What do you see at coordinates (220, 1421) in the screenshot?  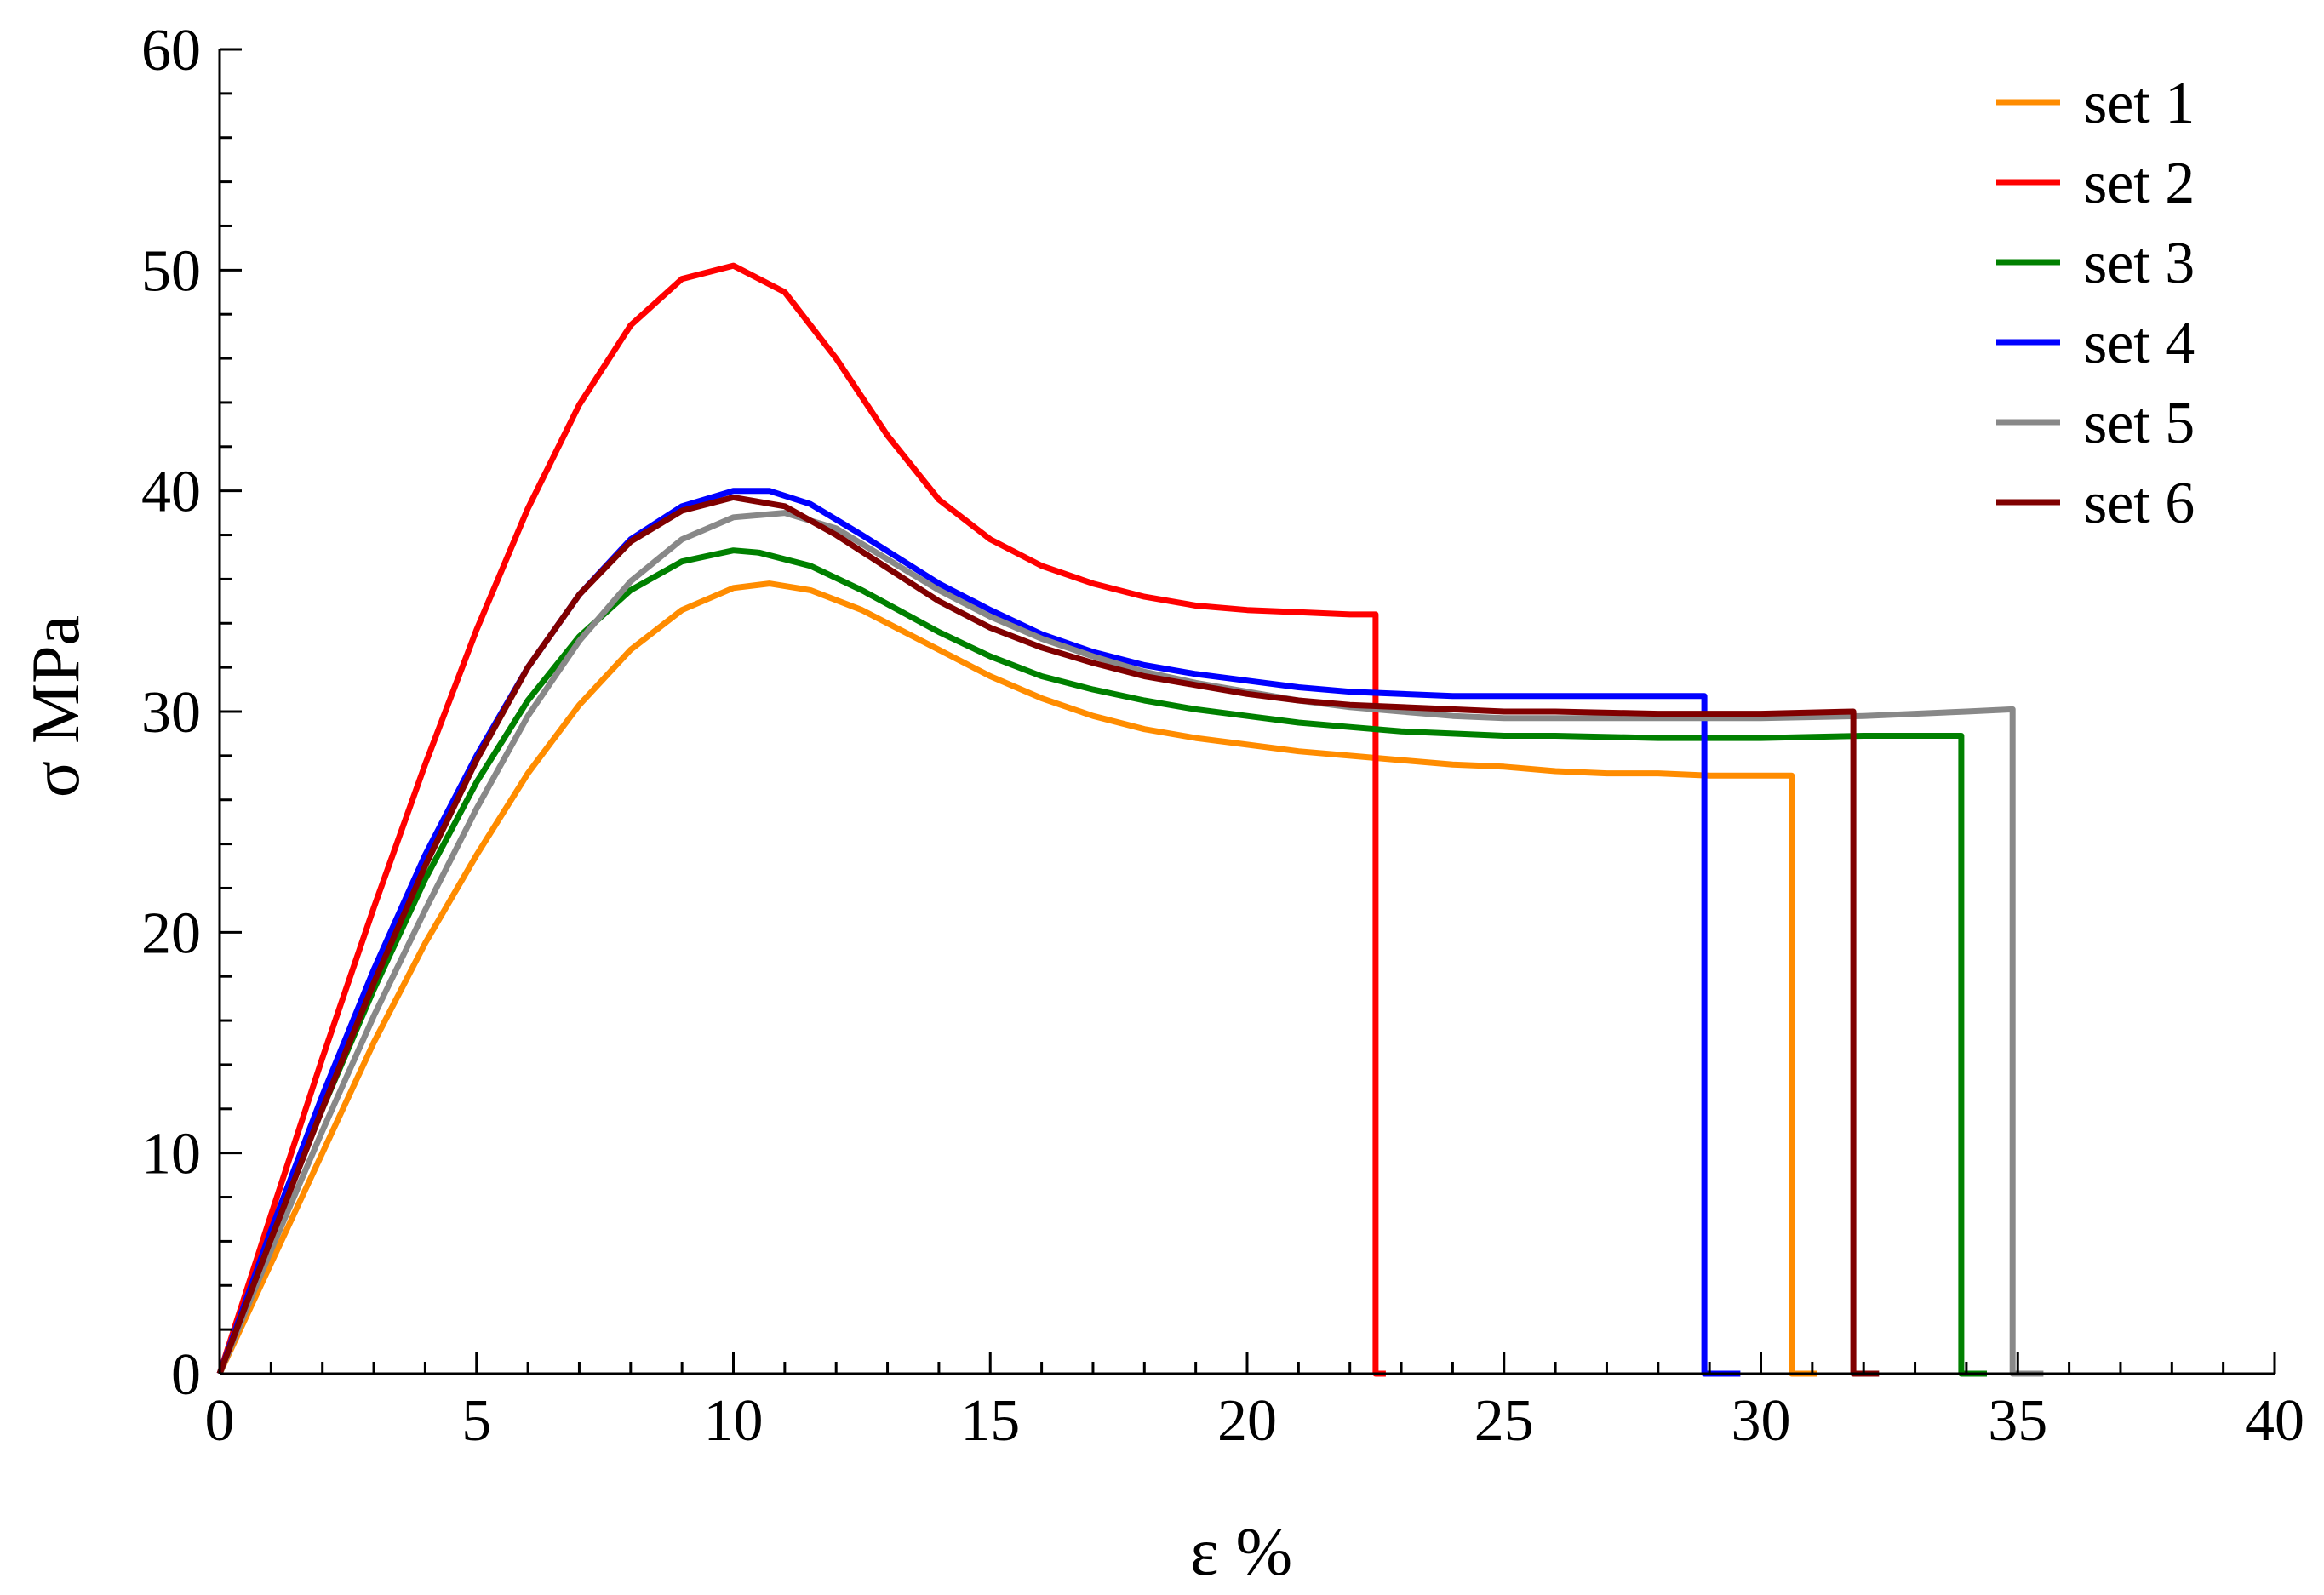 I see `x-tick-label: 0` at bounding box center [220, 1421].